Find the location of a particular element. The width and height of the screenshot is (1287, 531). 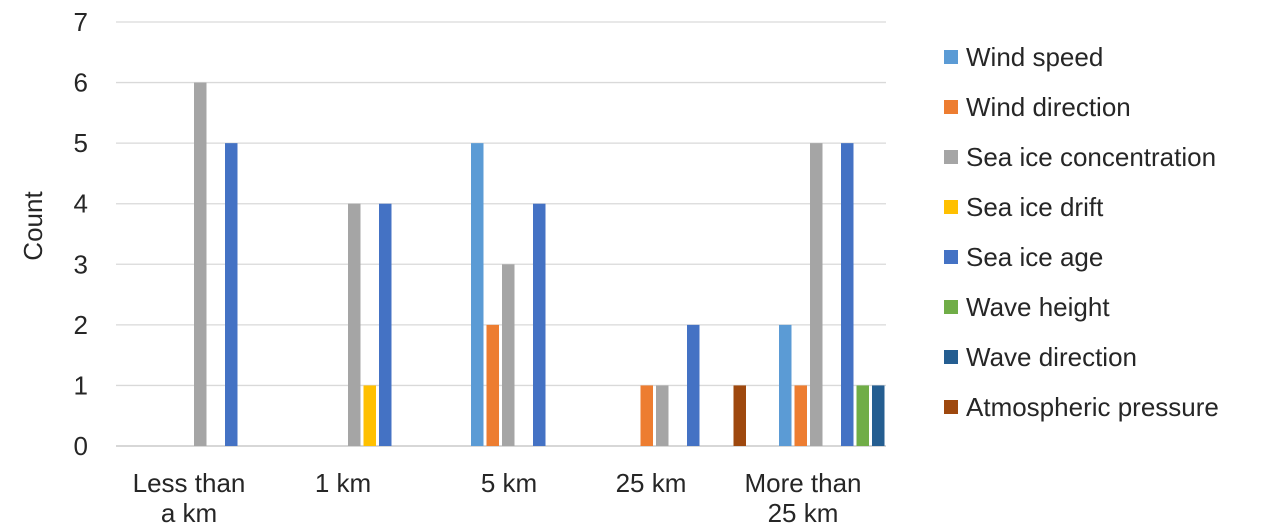

bar-atmospheric-pressure is located at coordinates (739, 415).